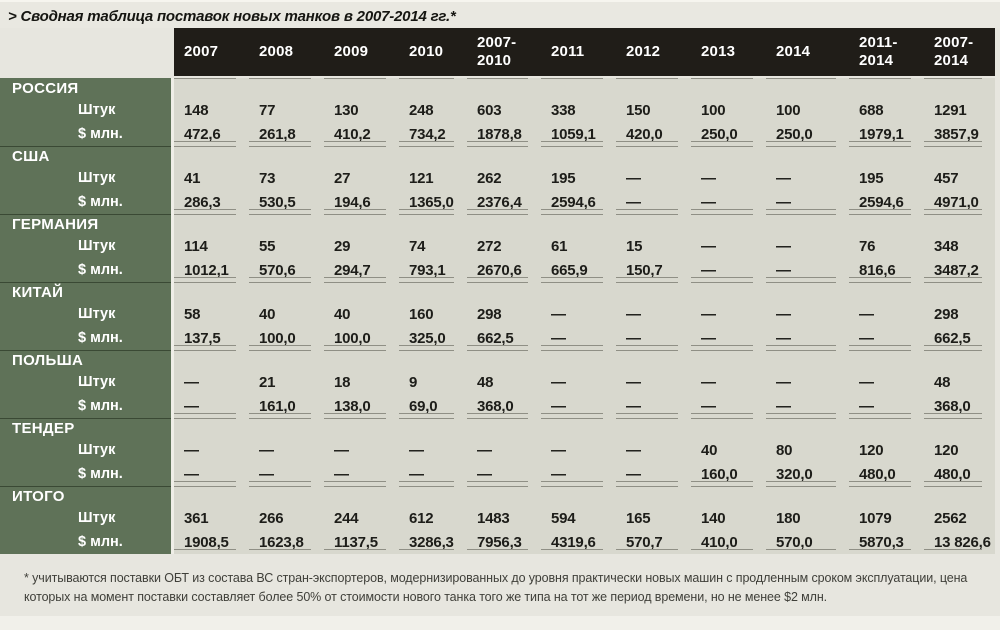 The height and width of the screenshot is (630, 1000). Describe the element at coordinates (361, 134) in the screenshot. I see `value-cell: 410,2` at that location.